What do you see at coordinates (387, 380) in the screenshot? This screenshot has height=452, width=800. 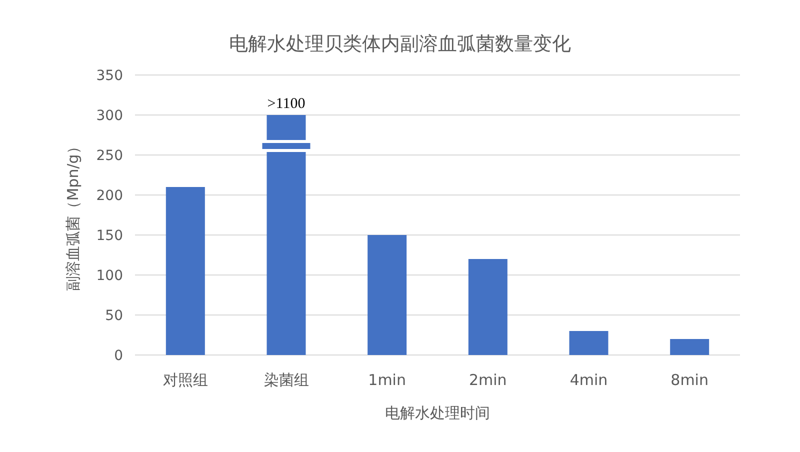 I see `x-tick-label: 1min` at bounding box center [387, 380].